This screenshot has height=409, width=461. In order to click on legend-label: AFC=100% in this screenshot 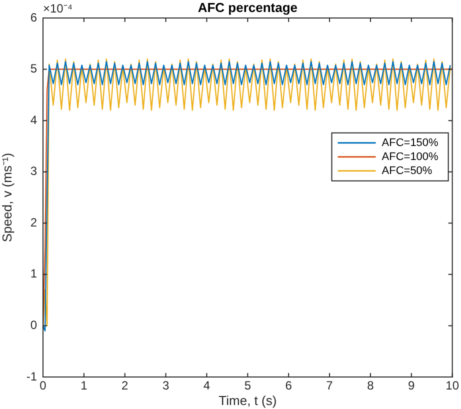, I will do `click(410, 156)`.